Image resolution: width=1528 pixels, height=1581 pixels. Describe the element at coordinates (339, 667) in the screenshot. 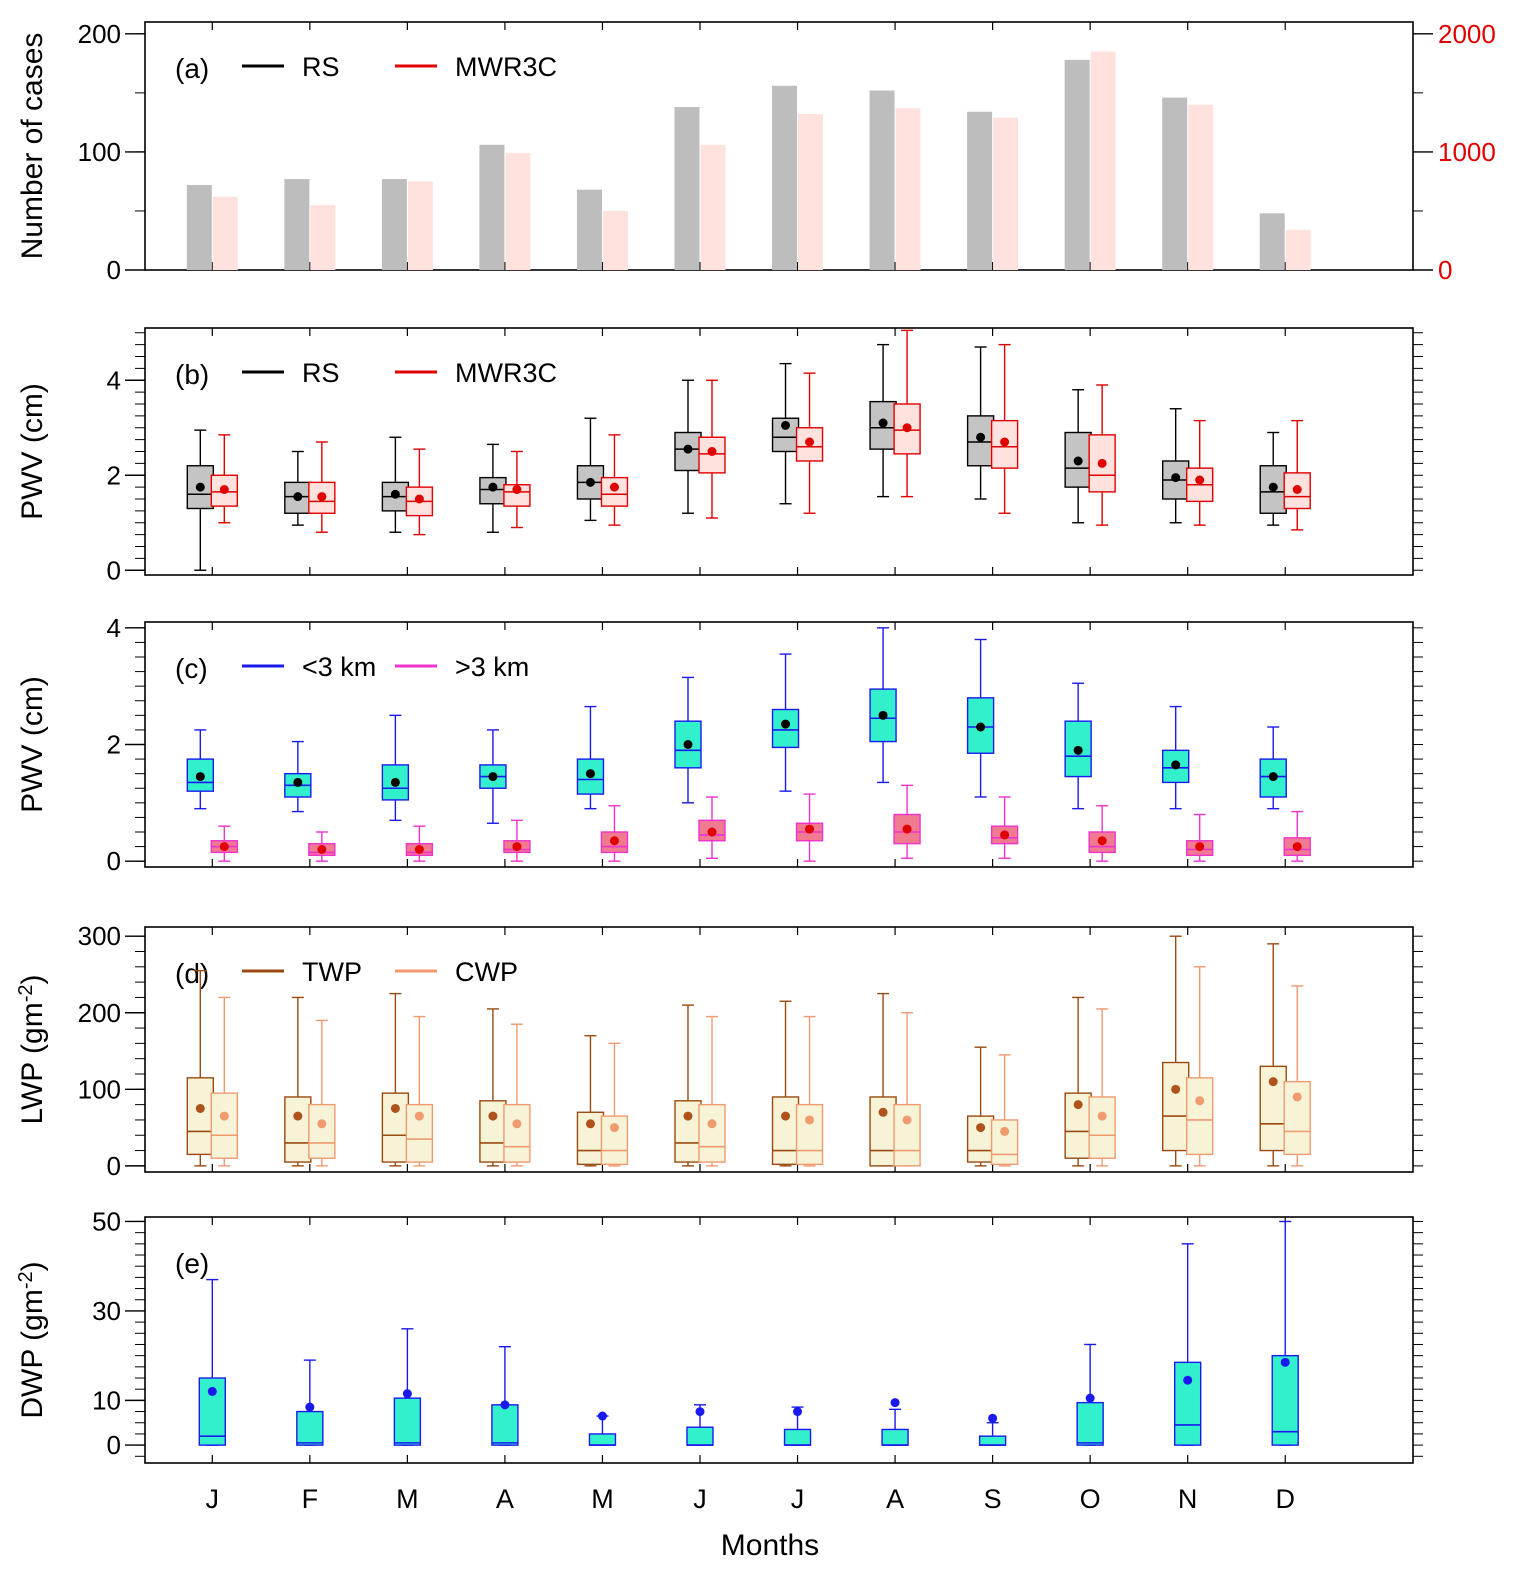

I see `legend-label: <3 km` at that location.